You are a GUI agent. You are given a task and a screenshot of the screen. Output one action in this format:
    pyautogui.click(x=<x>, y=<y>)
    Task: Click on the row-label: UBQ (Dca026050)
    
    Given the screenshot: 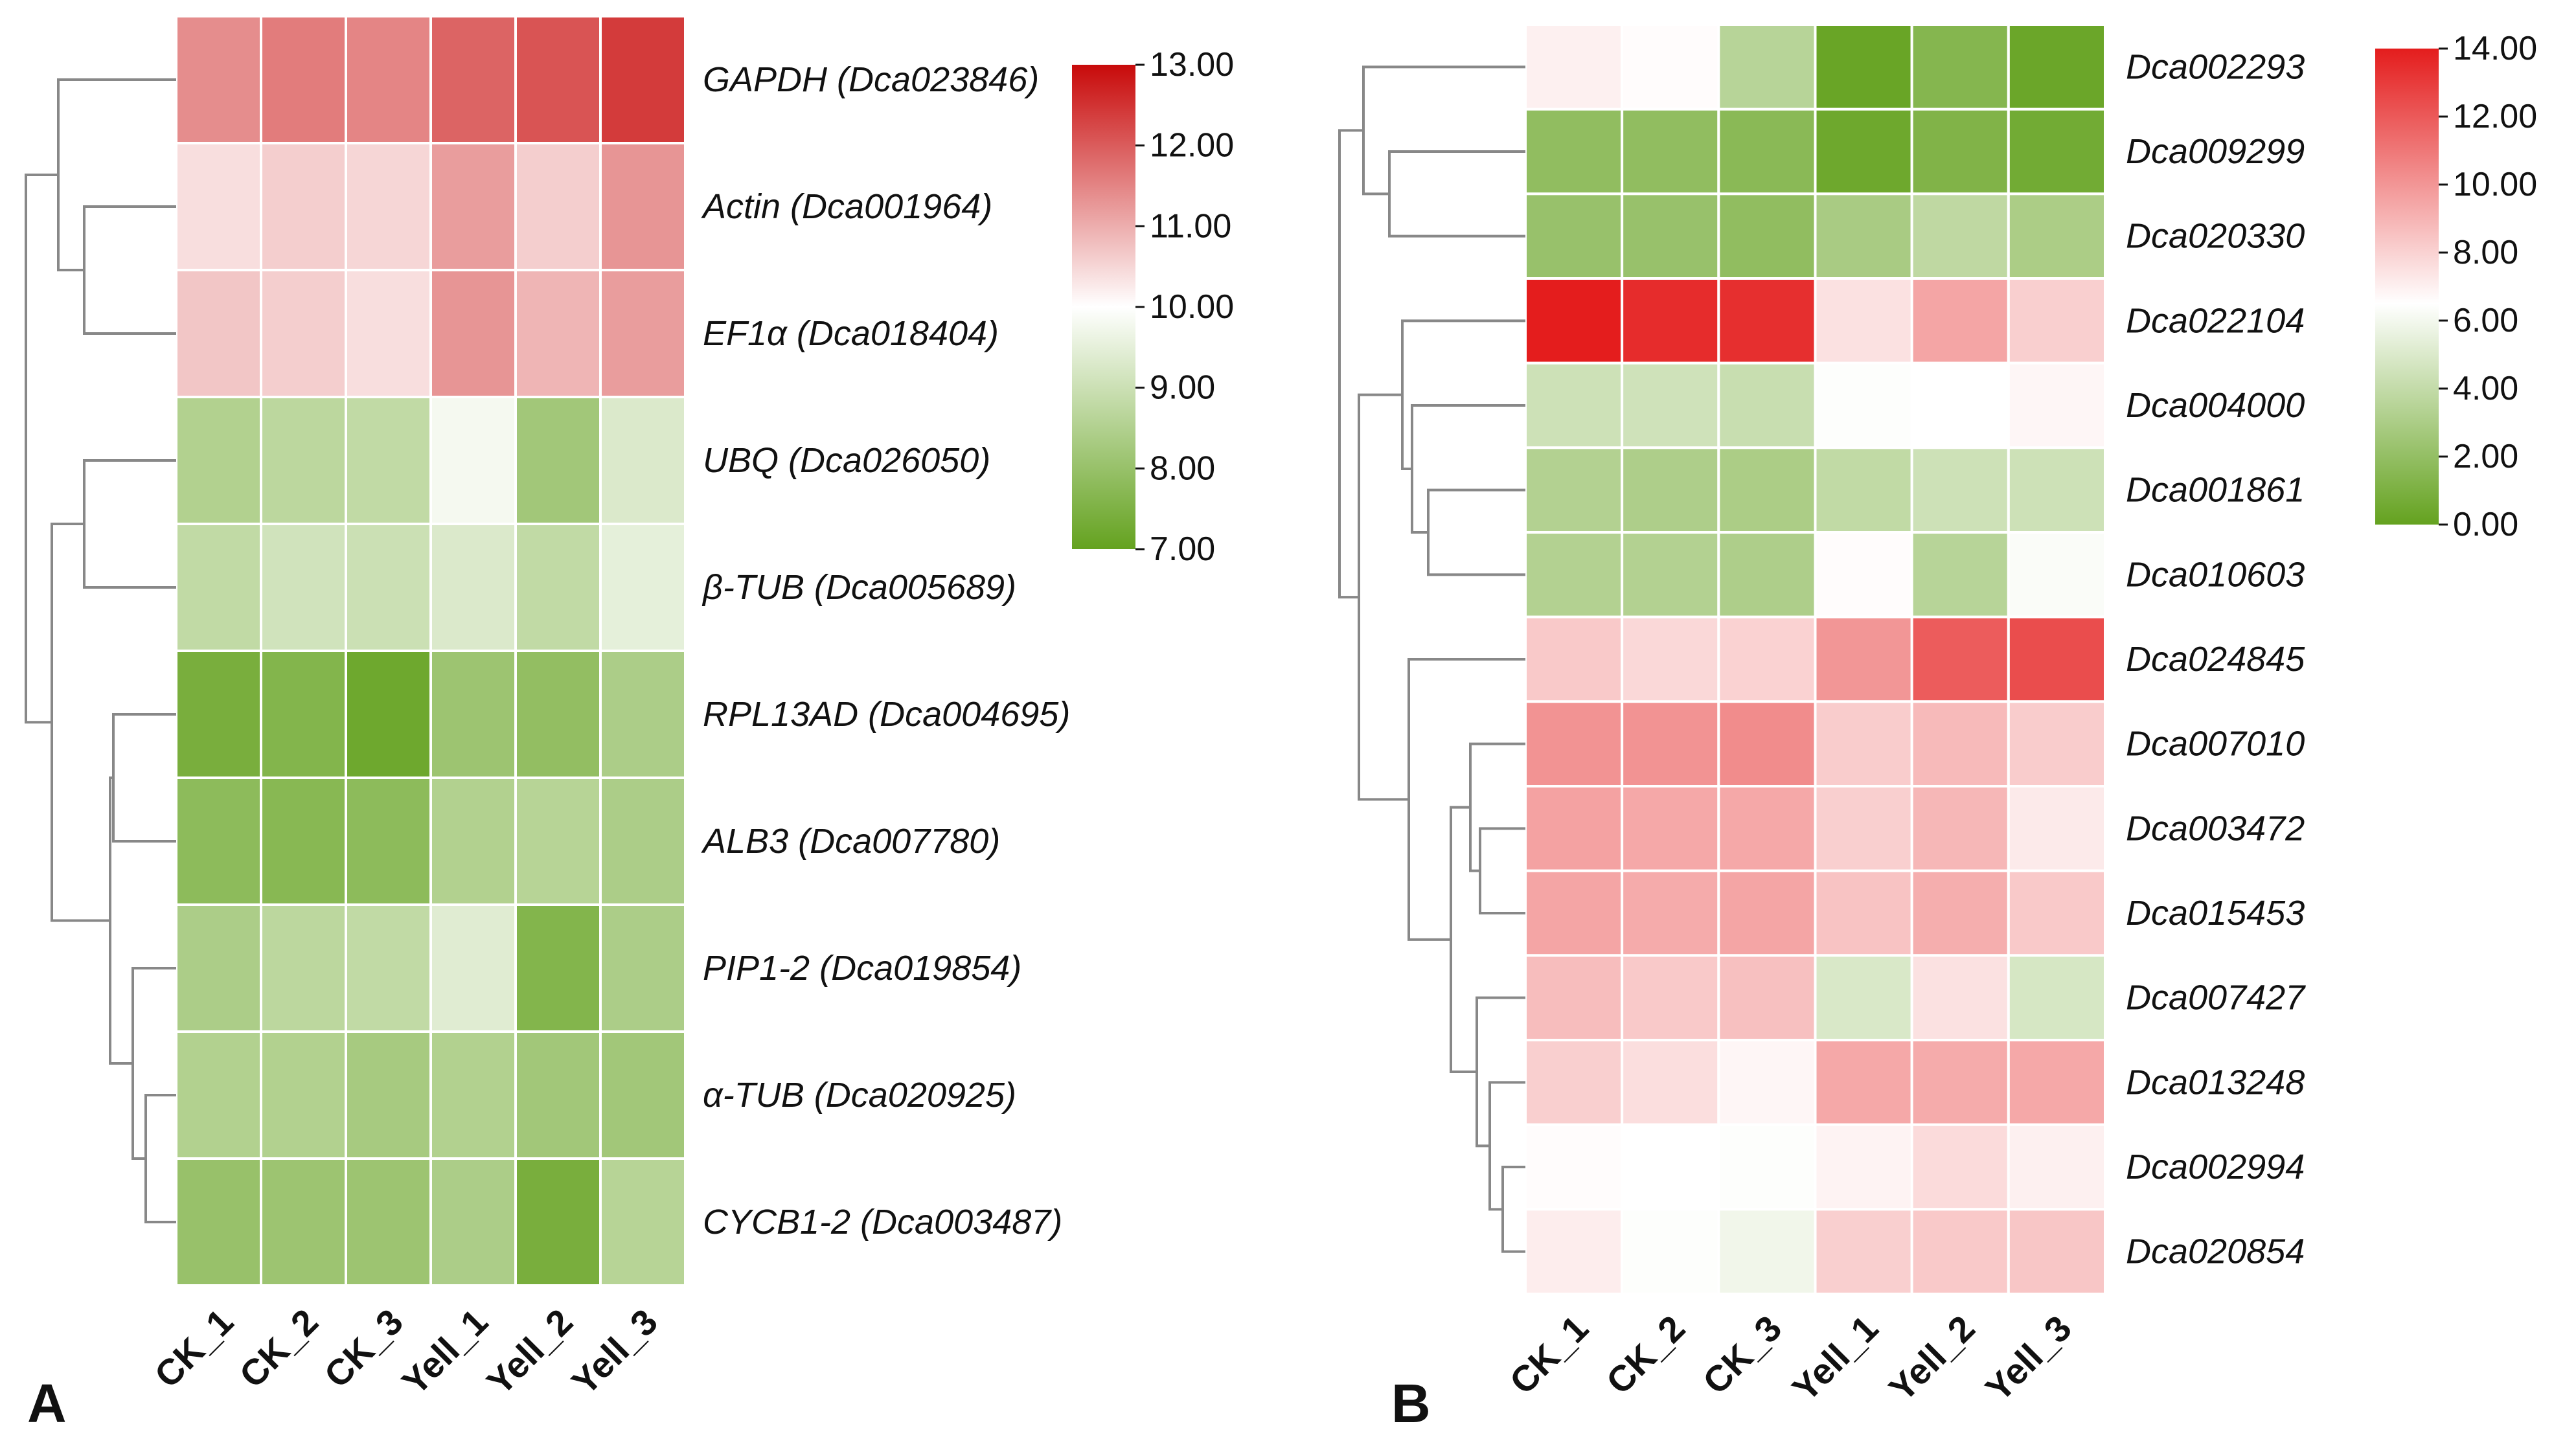 What is the action you would take?
    pyautogui.click(x=846, y=460)
    